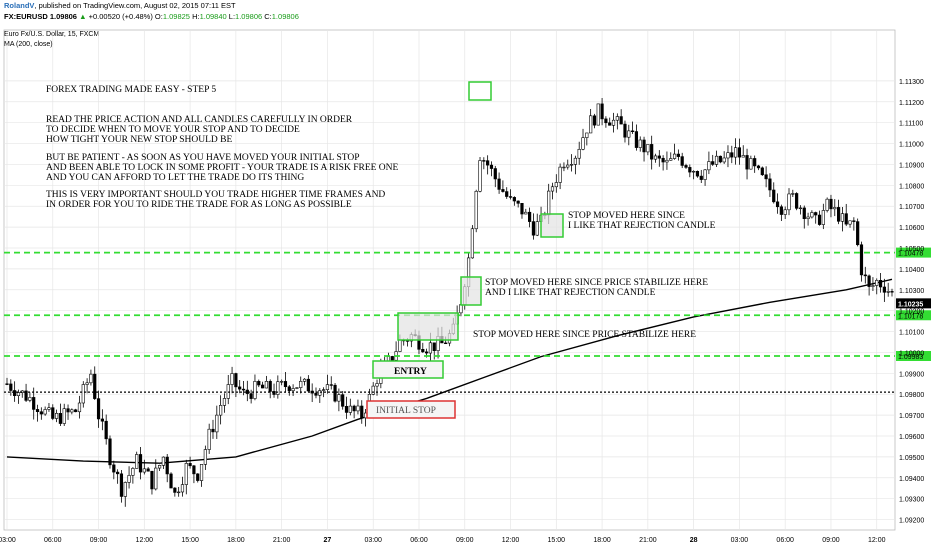 The image size is (932, 550). I want to click on stop2-box, so click(471, 291).